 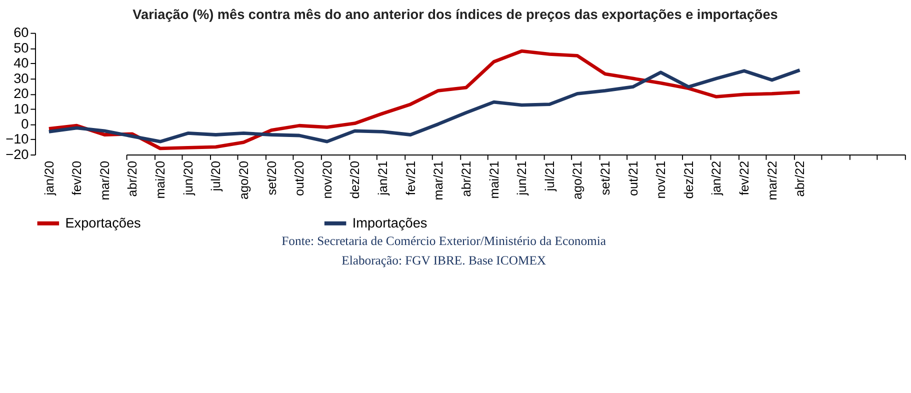 What do you see at coordinates (455, 14) in the screenshot?
I see `chart-title: Variação (%) mês contra mês do ano anterior dos índices de preços das exportações e importações` at bounding box center [455, 14].